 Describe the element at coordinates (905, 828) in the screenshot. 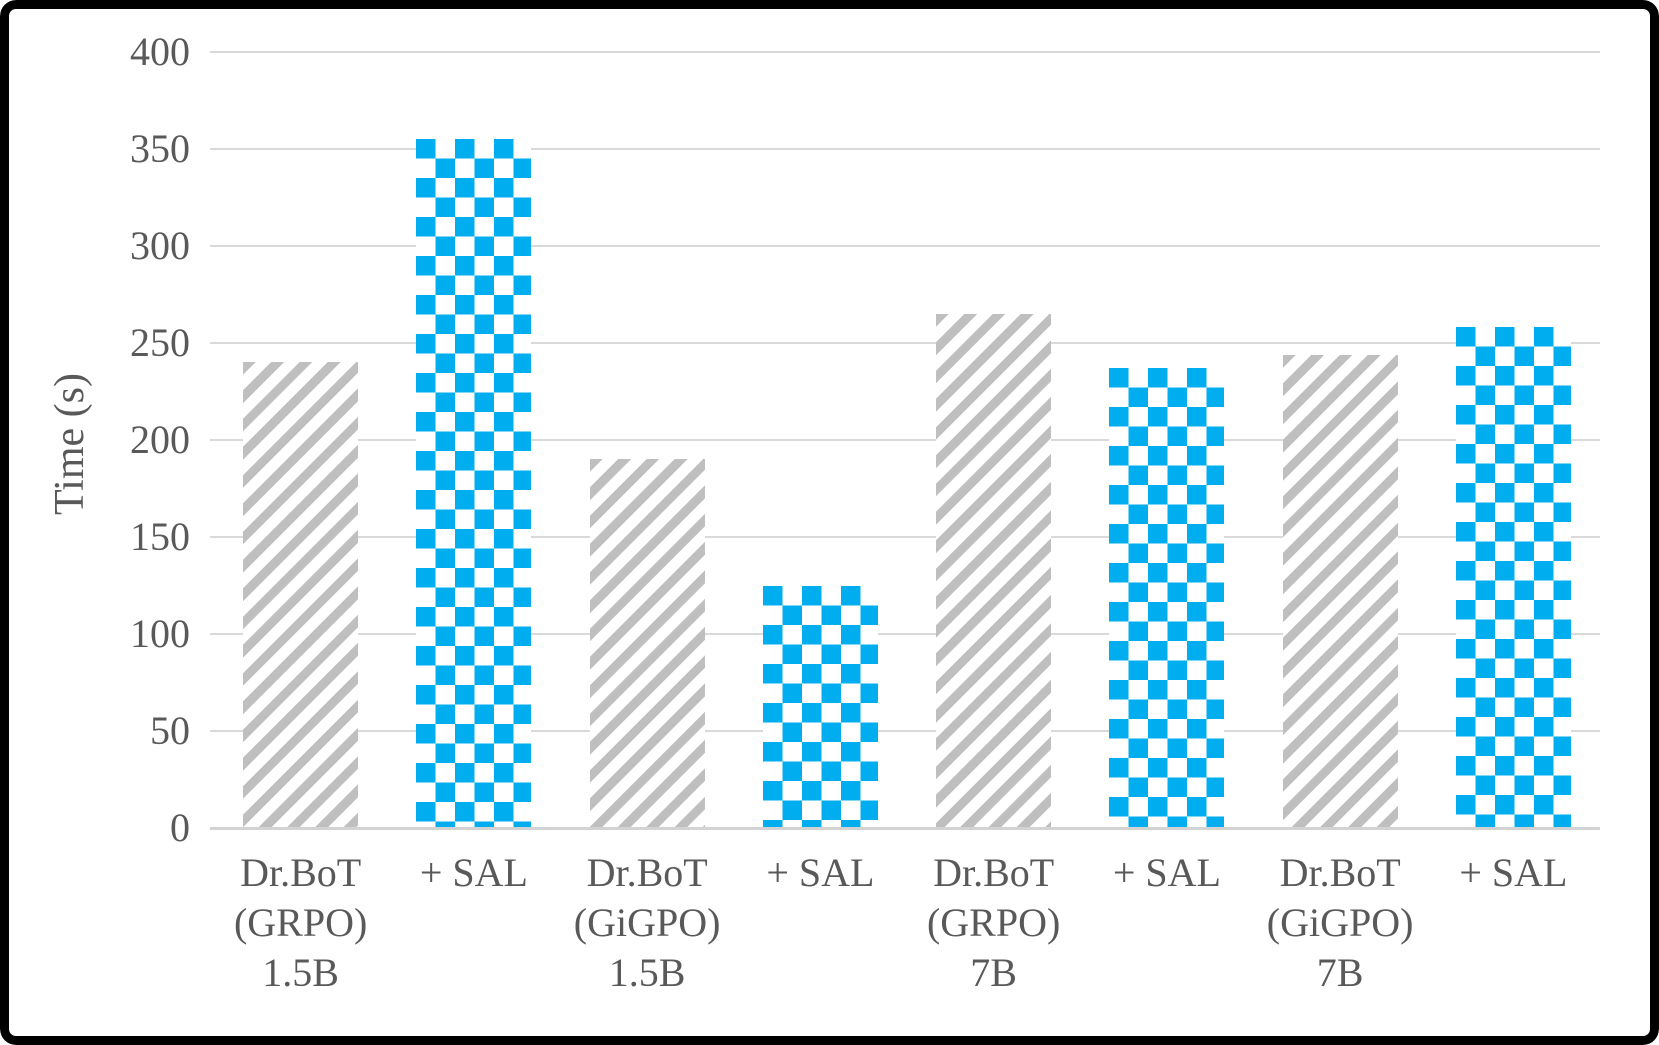

I see `x-axis-line` at that location.